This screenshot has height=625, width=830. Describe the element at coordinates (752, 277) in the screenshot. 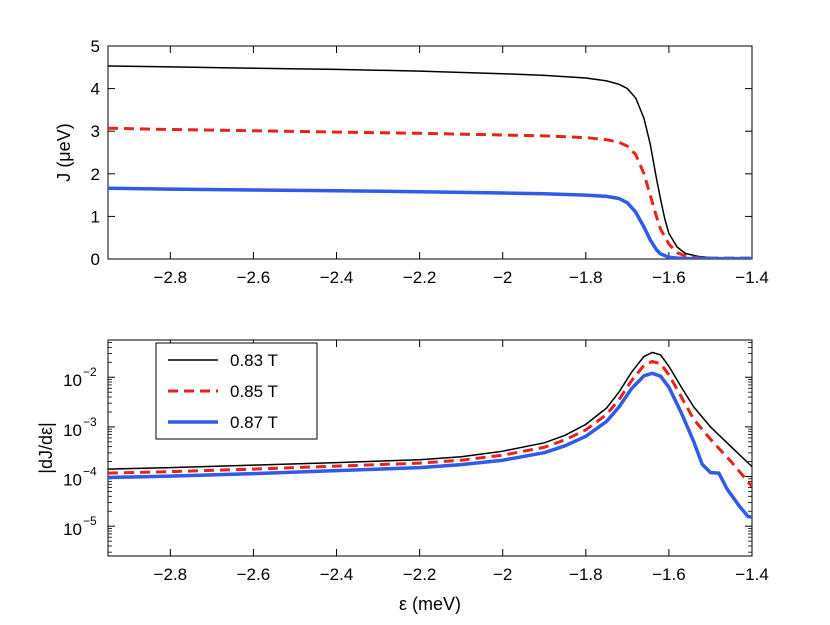

I see `top-x-tick-label: −1.4` at that location.